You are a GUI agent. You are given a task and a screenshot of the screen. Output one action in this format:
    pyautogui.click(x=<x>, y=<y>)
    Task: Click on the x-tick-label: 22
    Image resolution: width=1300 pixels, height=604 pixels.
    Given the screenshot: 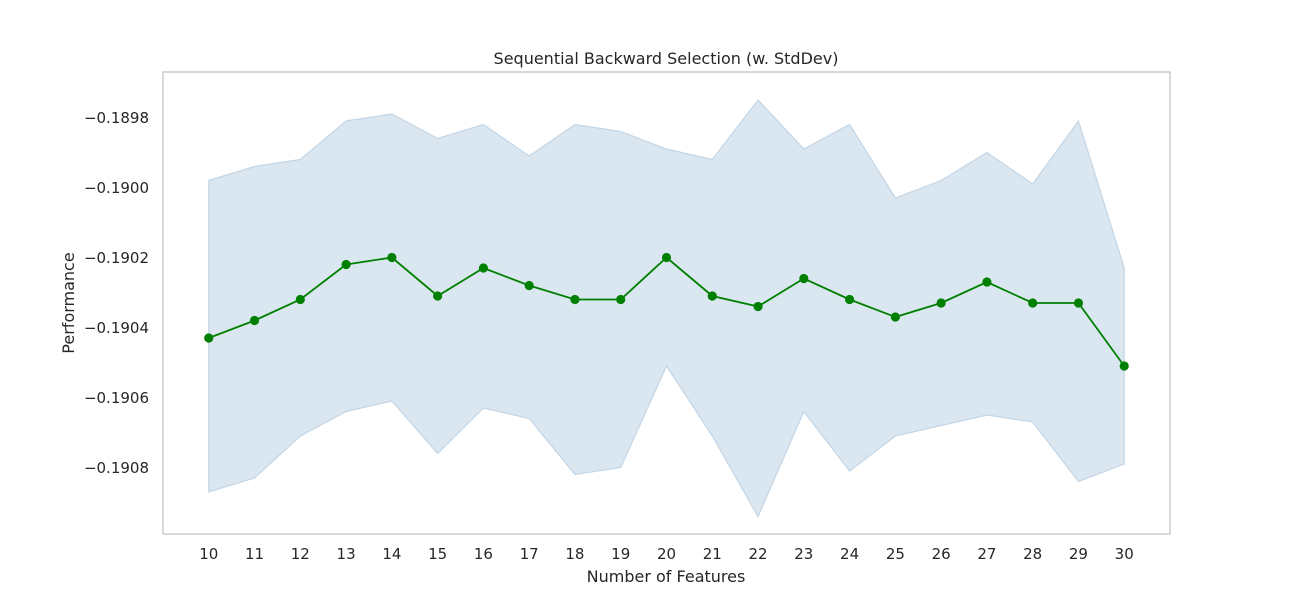 What is the action you would take?
    pyautogui.click(x=758, y=554)
    